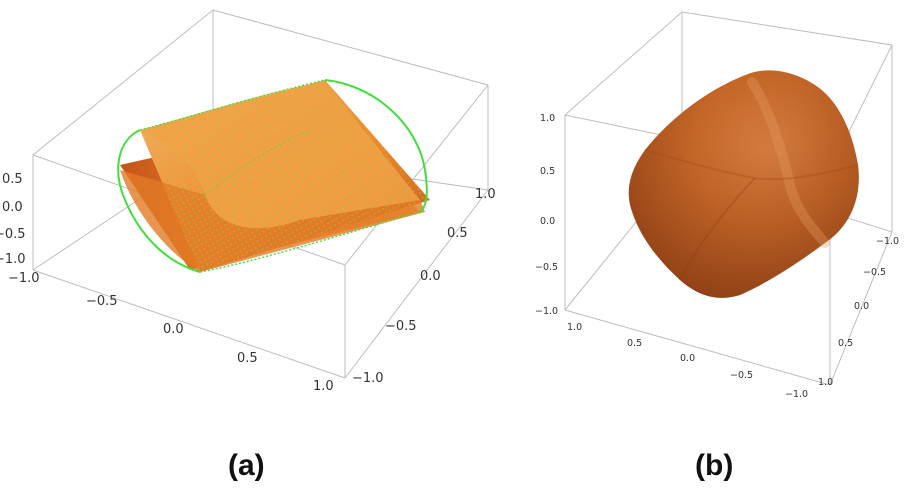 The height and width of the screenshot is (495, 908). I want to click on panel-b-z-tick: −1.0, so click(546, 311).